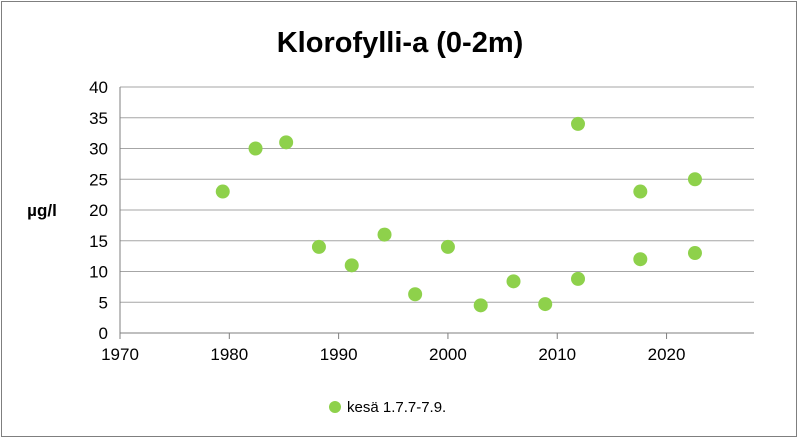 The image size is (800, 440). What do you see at coordinates (667, 354) in the screenshot?
I see `x-tick-label-2020: 2020` at bounding box center [667, 354].